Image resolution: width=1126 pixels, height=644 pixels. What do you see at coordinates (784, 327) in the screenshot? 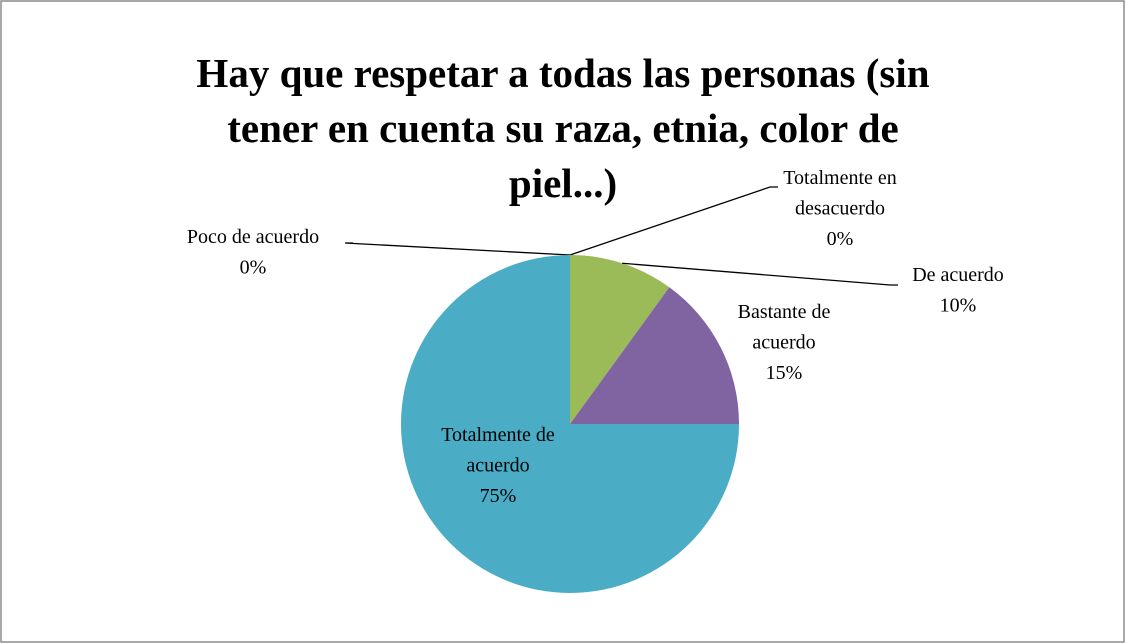
I see `slice-label: Bastante de acuerdo` at bounding box center [784, 327].